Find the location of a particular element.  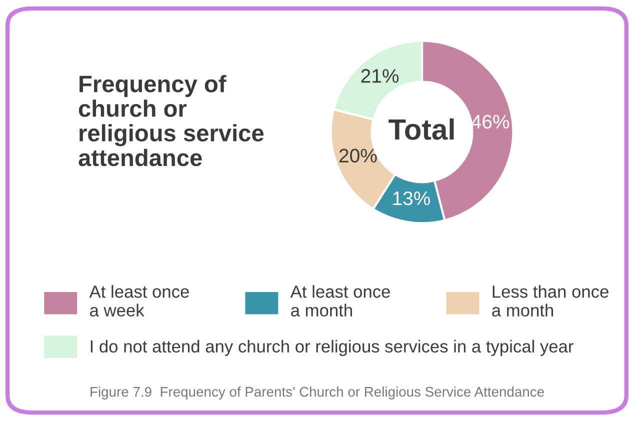

legend-label: At least once a week is located at coordinates (139, 301).